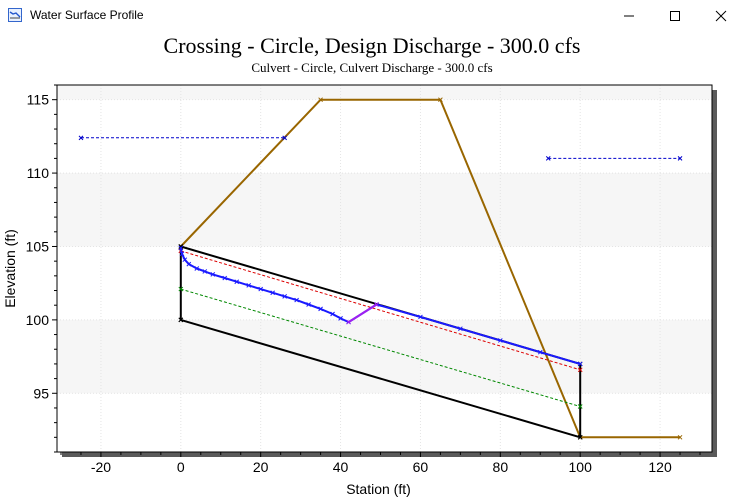 The width and height of the screenshot is (744, 500). I want to click on app-icon, so click(15, 15).